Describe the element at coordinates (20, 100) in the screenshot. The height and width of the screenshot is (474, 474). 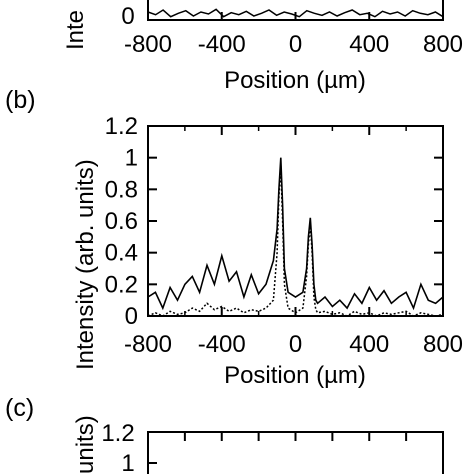
I see `panel-b-label: (b)` at that location.